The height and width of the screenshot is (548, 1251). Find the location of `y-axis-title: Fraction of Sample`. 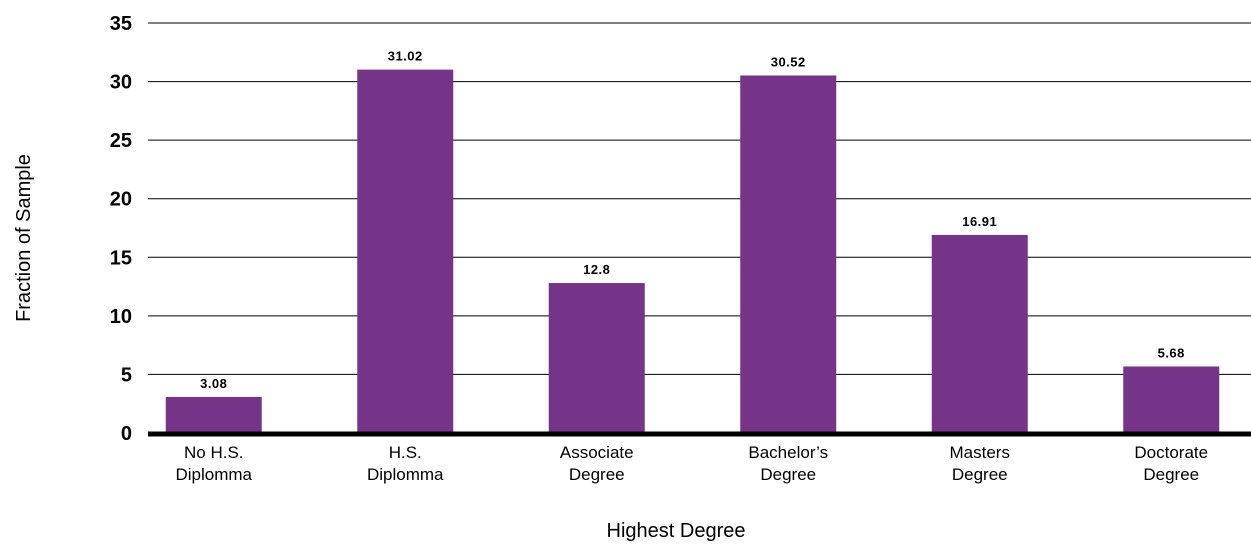

y-axis-title: Fraction of Sample is located at coordinates (24, 238).